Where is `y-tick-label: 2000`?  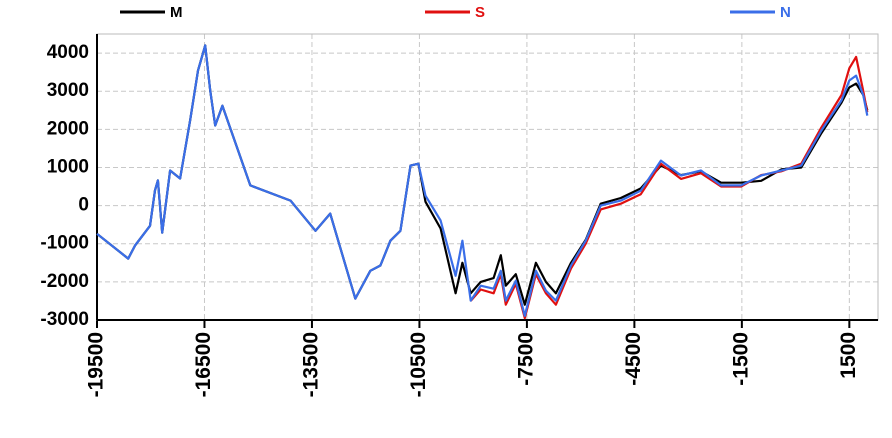 y-tick-label: 2000 is located at coordinates (68, 128).